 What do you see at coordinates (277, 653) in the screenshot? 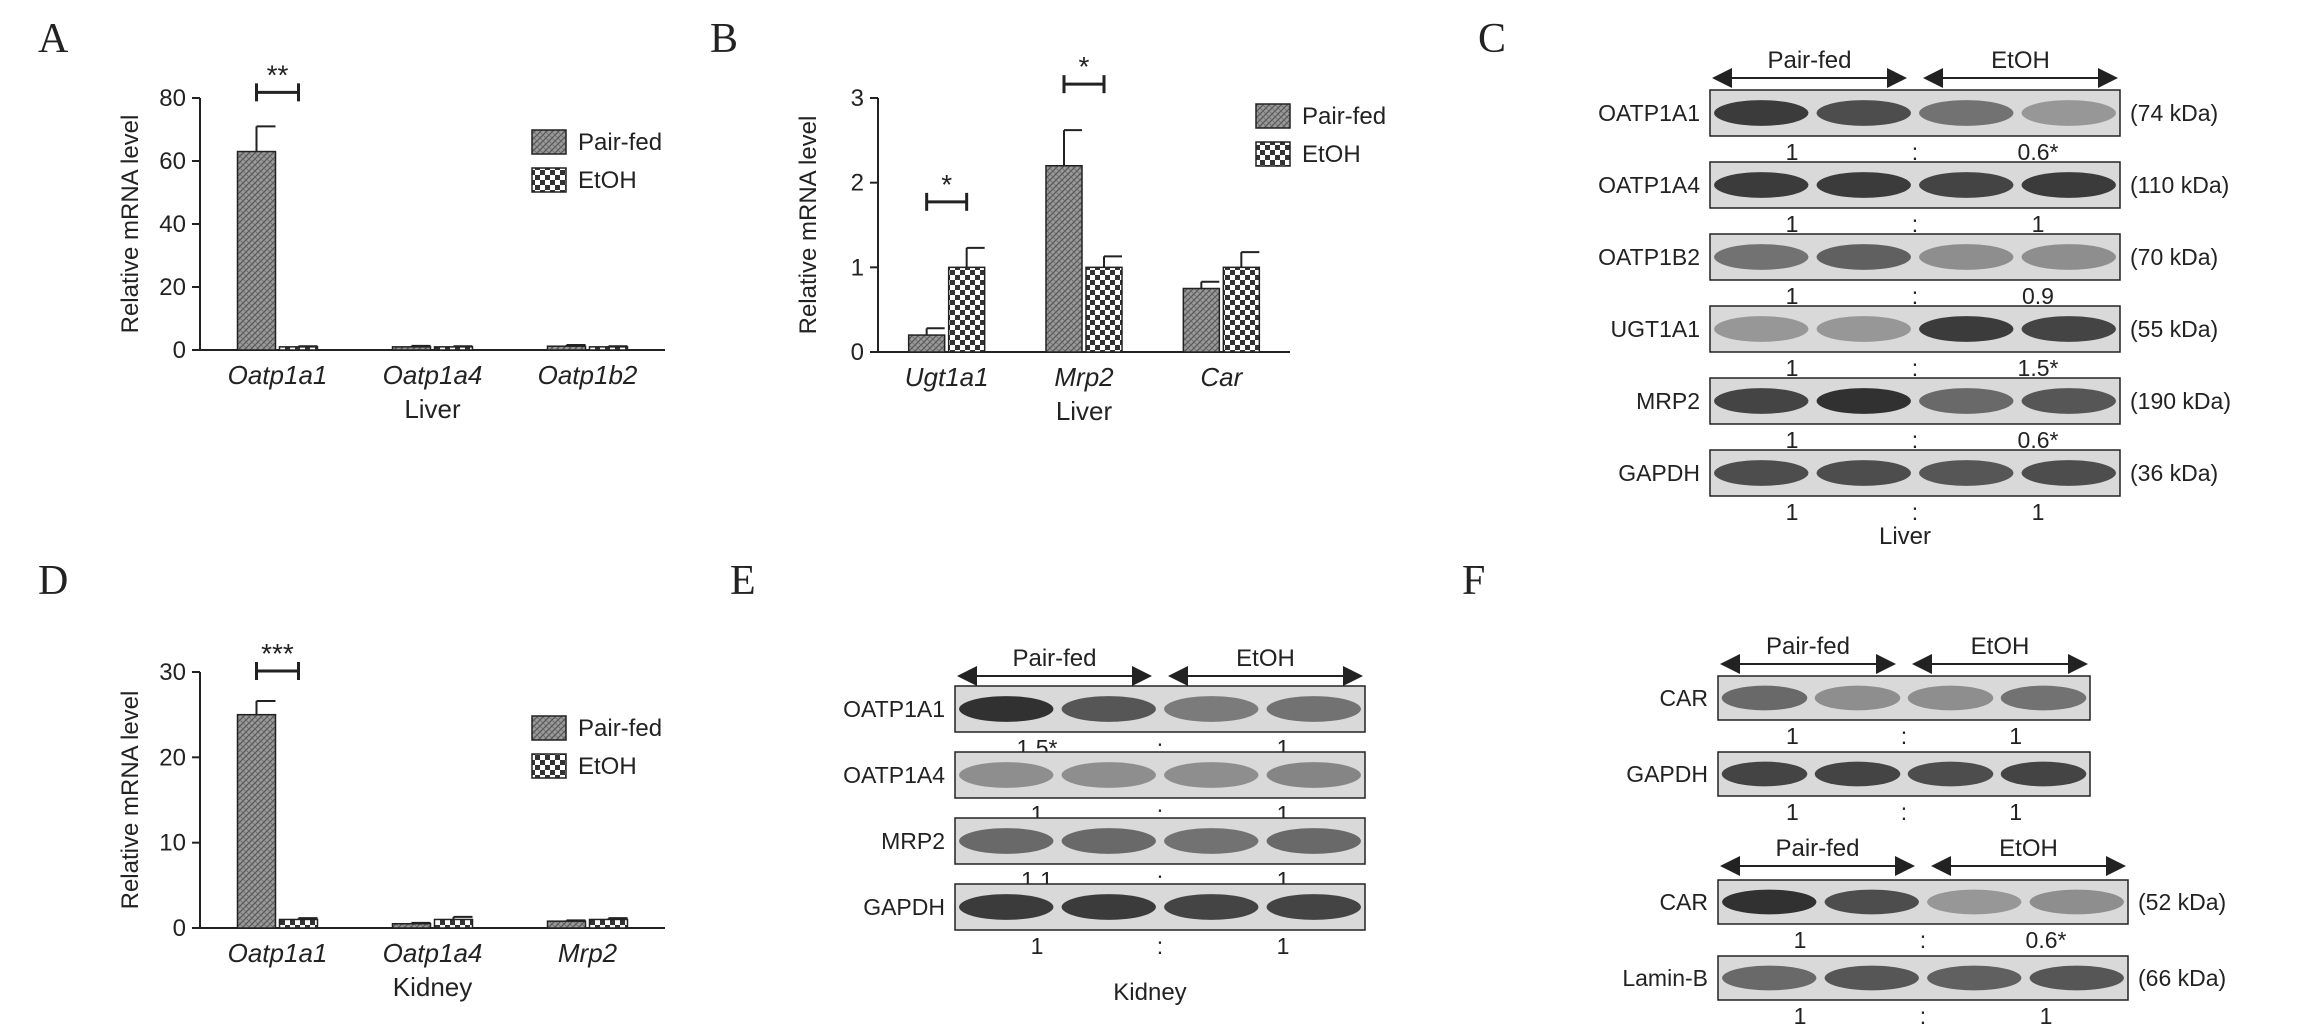
I see `significance-label: ***` at bounding box center [277, 653].